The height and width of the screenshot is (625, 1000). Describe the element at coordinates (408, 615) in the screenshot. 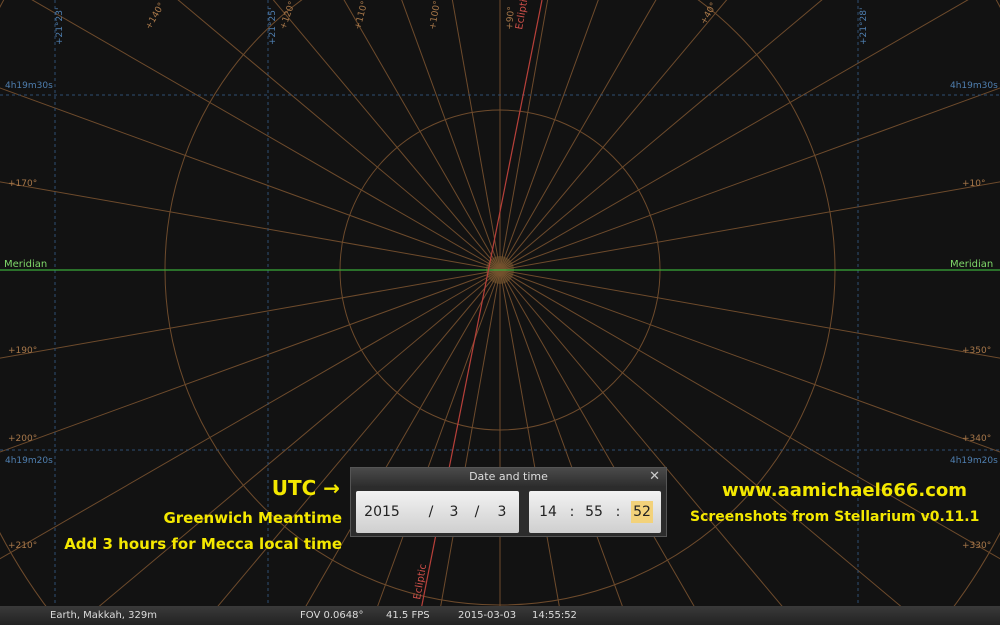

I see `fps: 41.5 FPS` at that location.